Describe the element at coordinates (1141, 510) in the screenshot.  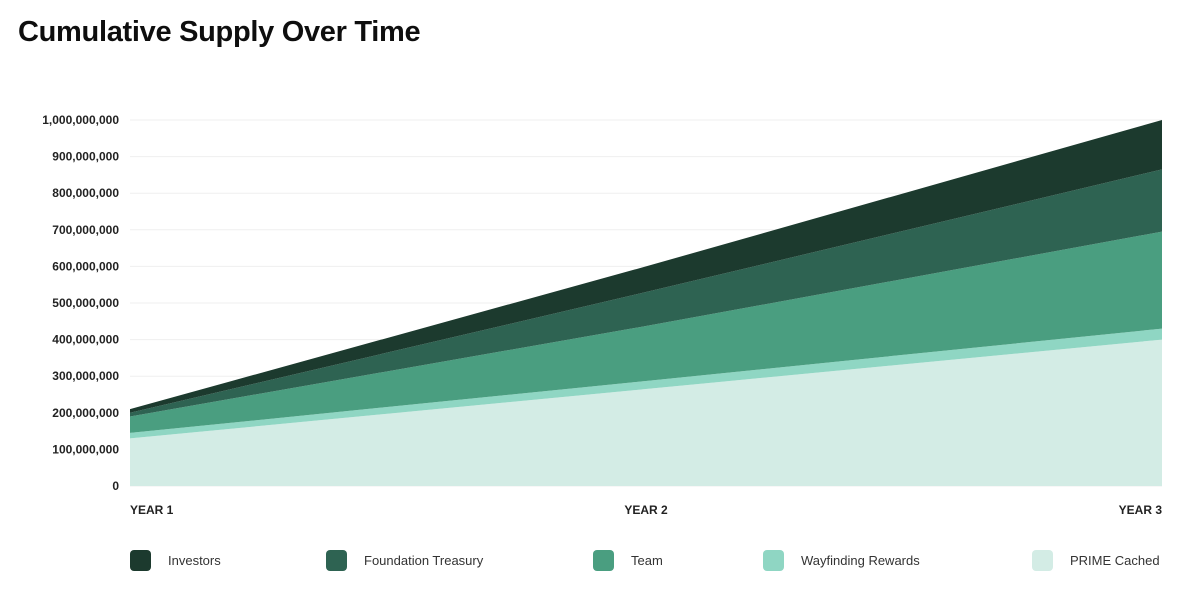
I see `x-tick-label: YEAR 3` at that location.